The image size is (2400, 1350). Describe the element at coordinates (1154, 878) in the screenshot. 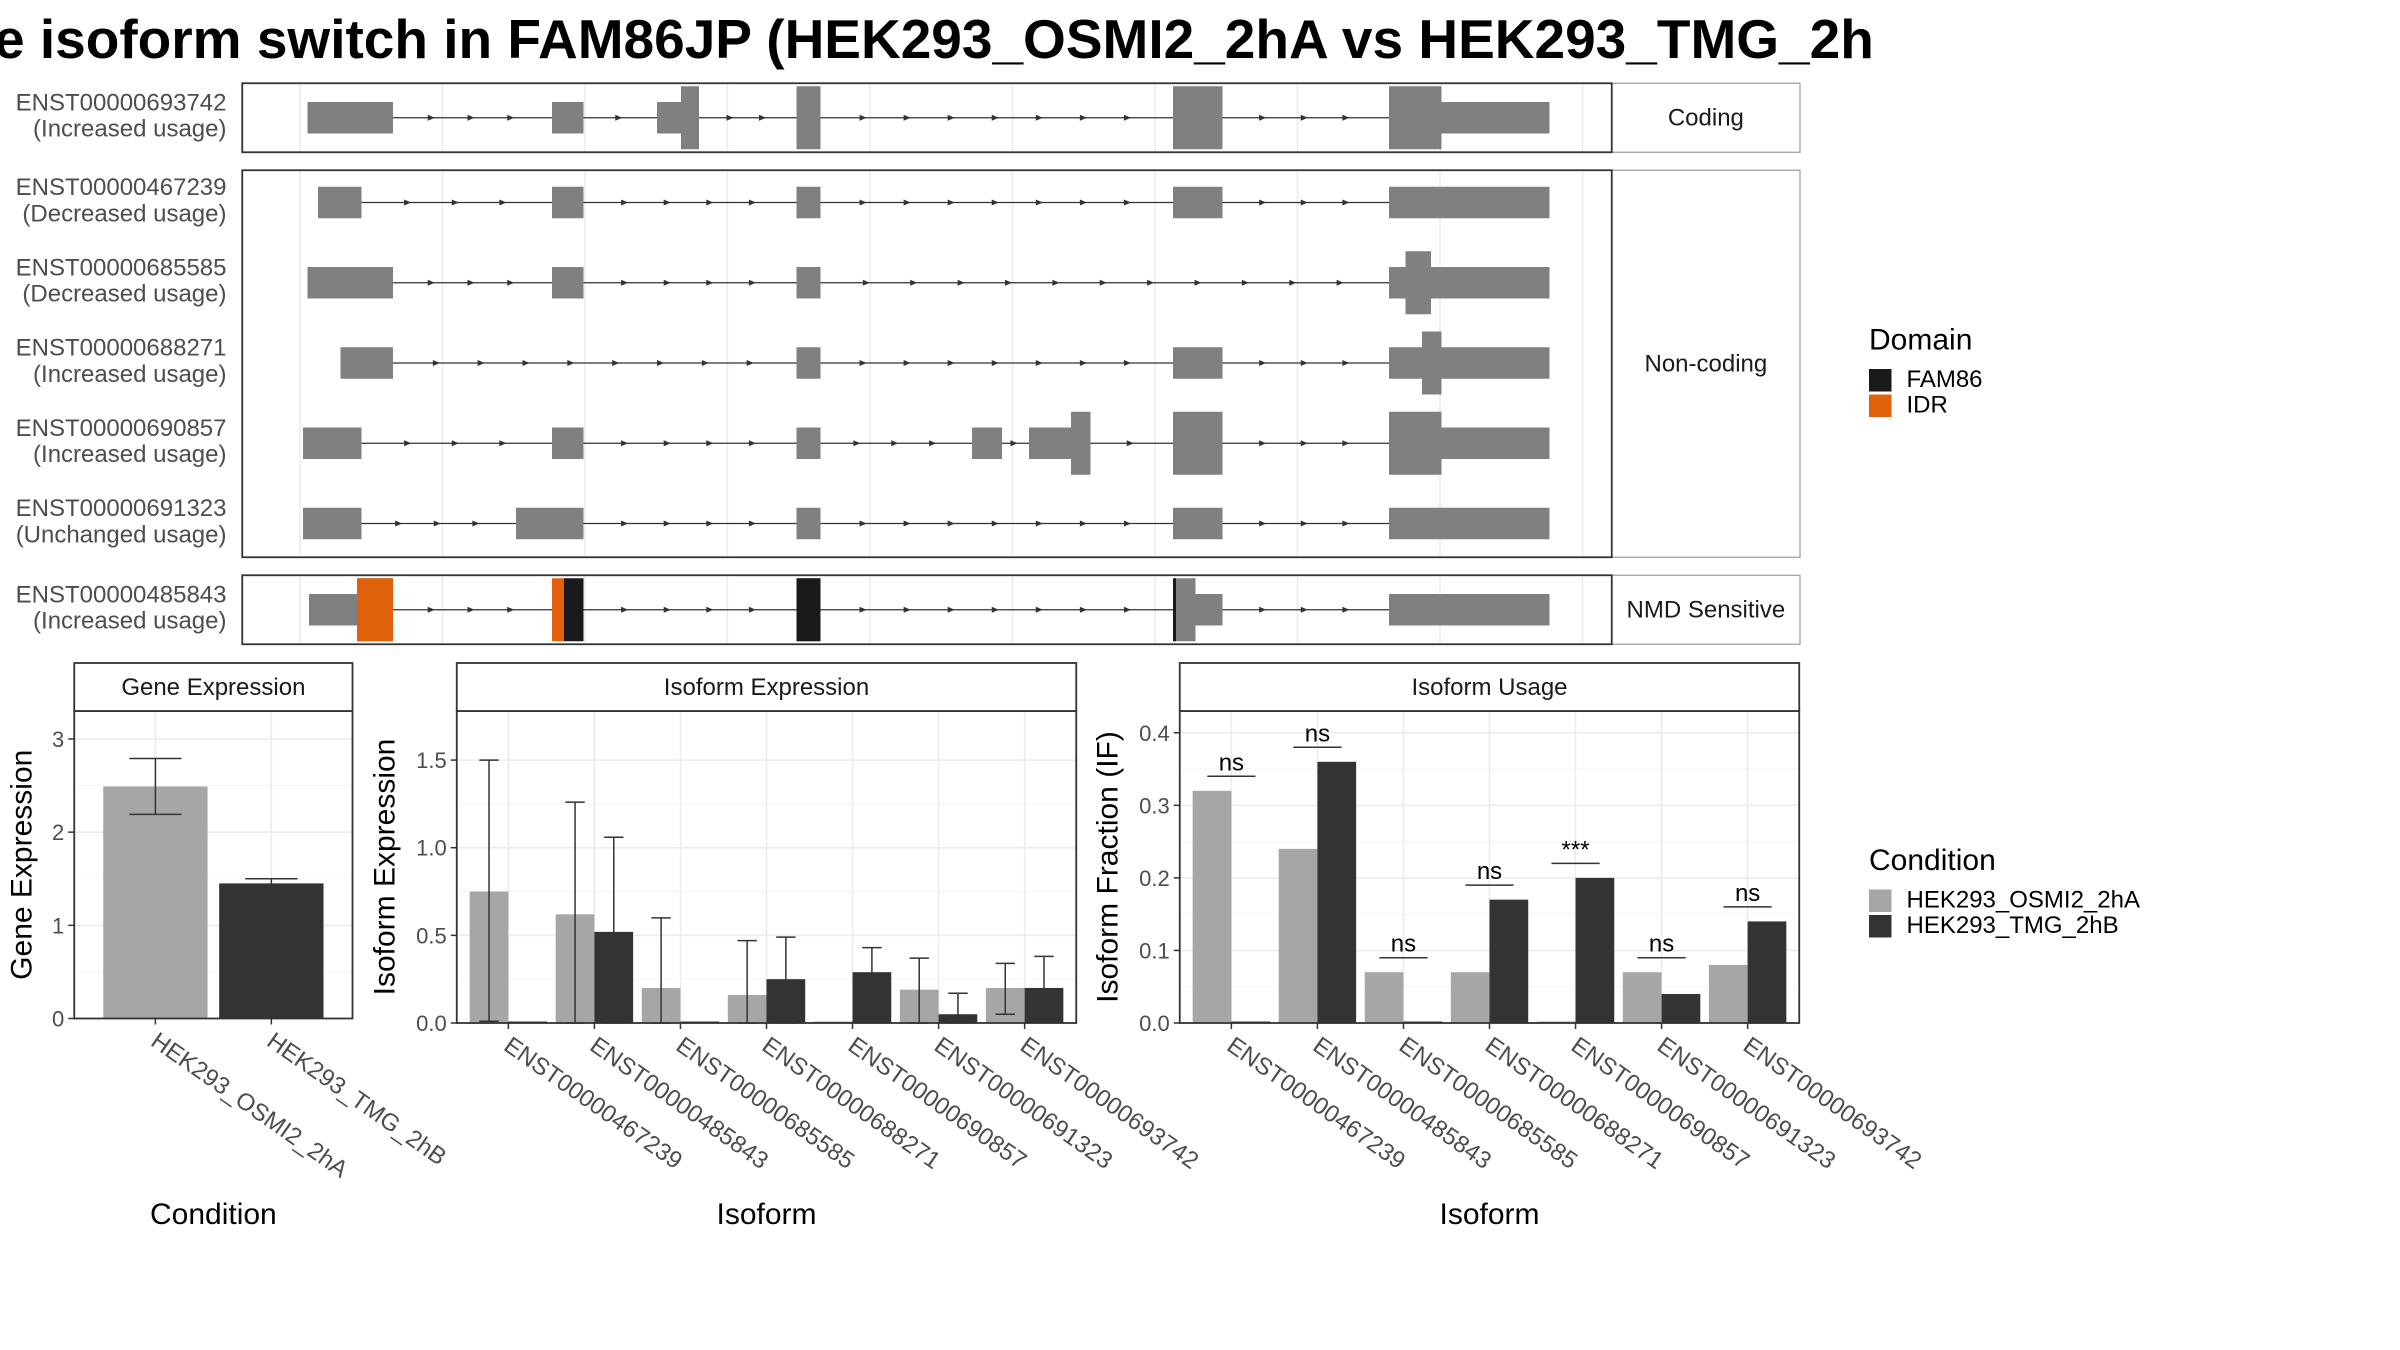

I see `y-tick-label: 0.2` at that location.